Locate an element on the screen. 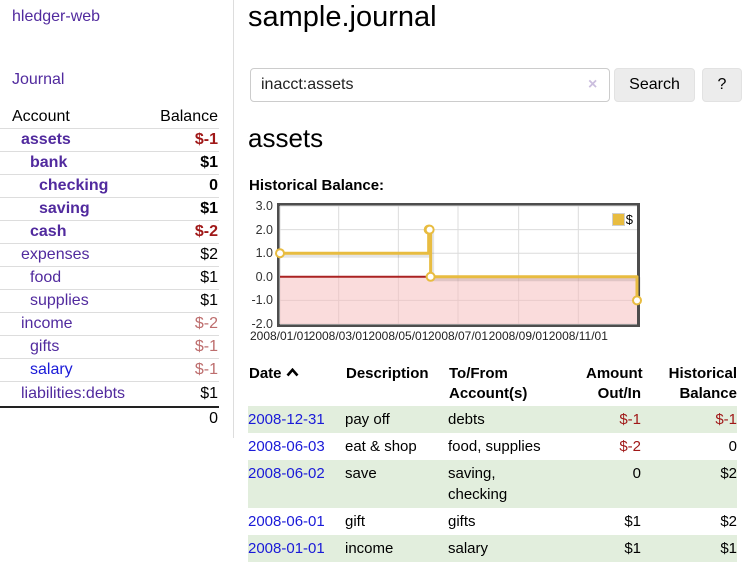 This screenshot has width=742, height=582. account-col-header-line1: To/From is located at coordinates (478, 373).